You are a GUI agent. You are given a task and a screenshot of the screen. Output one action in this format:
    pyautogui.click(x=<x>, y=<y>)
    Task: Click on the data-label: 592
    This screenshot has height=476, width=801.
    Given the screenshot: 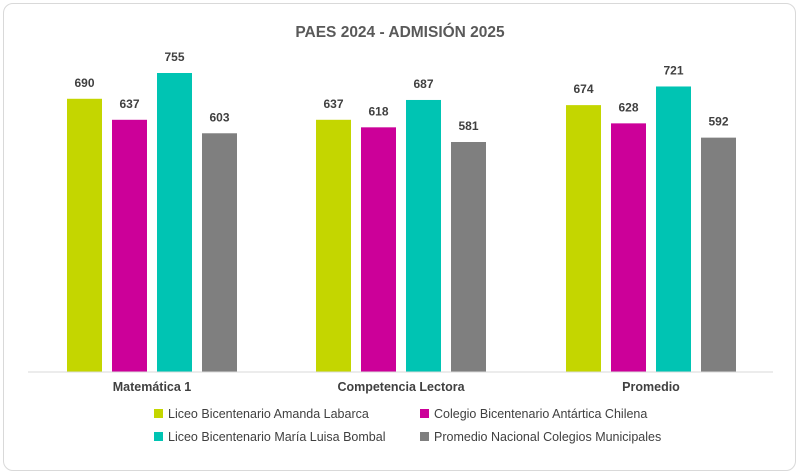 What is the action you would take?
    pyautogui.click(x=718, y=122)
    